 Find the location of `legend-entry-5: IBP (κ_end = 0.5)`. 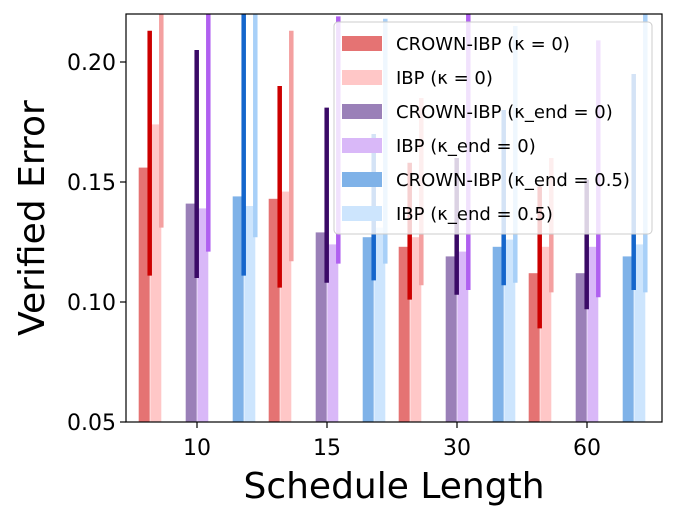

legend-entry-5: IBP (κ_end = 0.5) is located at coordinates (474, 214).